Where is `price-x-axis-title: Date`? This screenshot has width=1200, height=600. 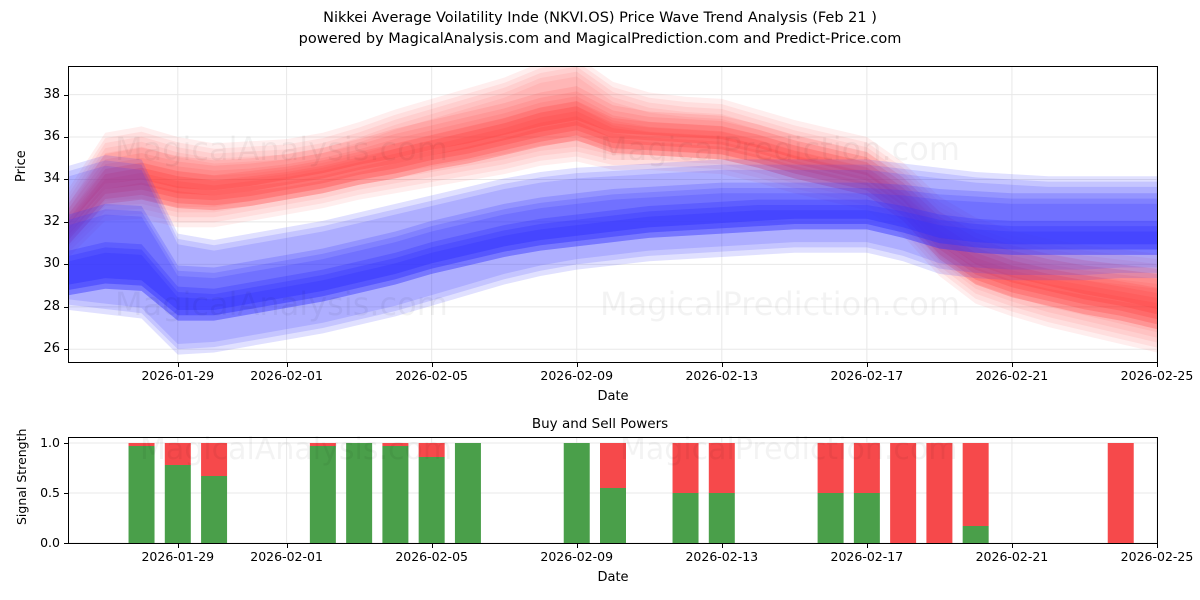
price-x-axis-title: Date is located at coordinates (613, 396).